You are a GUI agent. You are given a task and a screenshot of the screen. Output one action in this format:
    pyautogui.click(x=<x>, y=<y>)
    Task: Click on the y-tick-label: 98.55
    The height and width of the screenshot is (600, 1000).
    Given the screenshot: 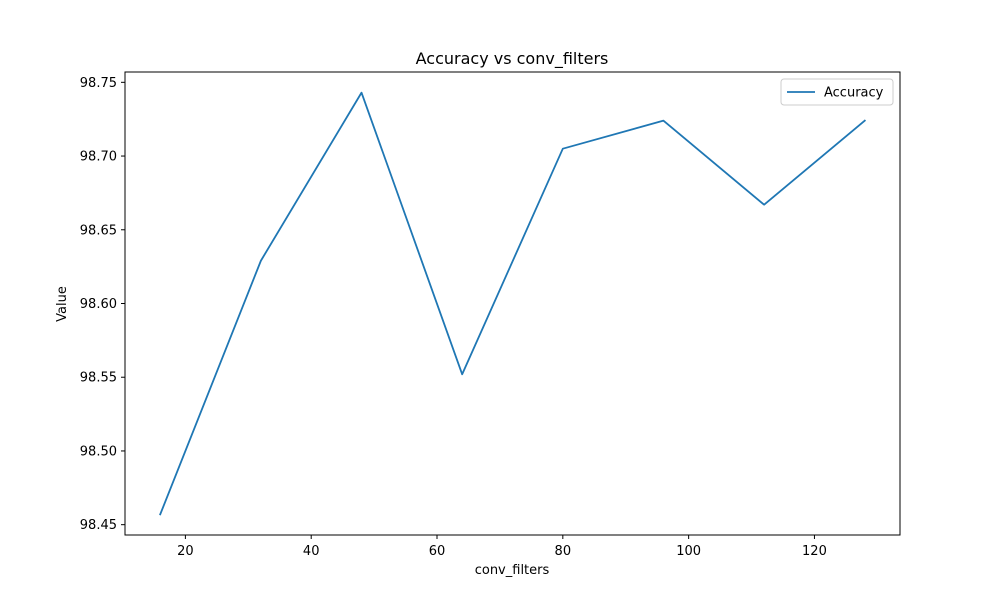 What is the action you would take?
    pyautogui.click(x=98, y=378)
    